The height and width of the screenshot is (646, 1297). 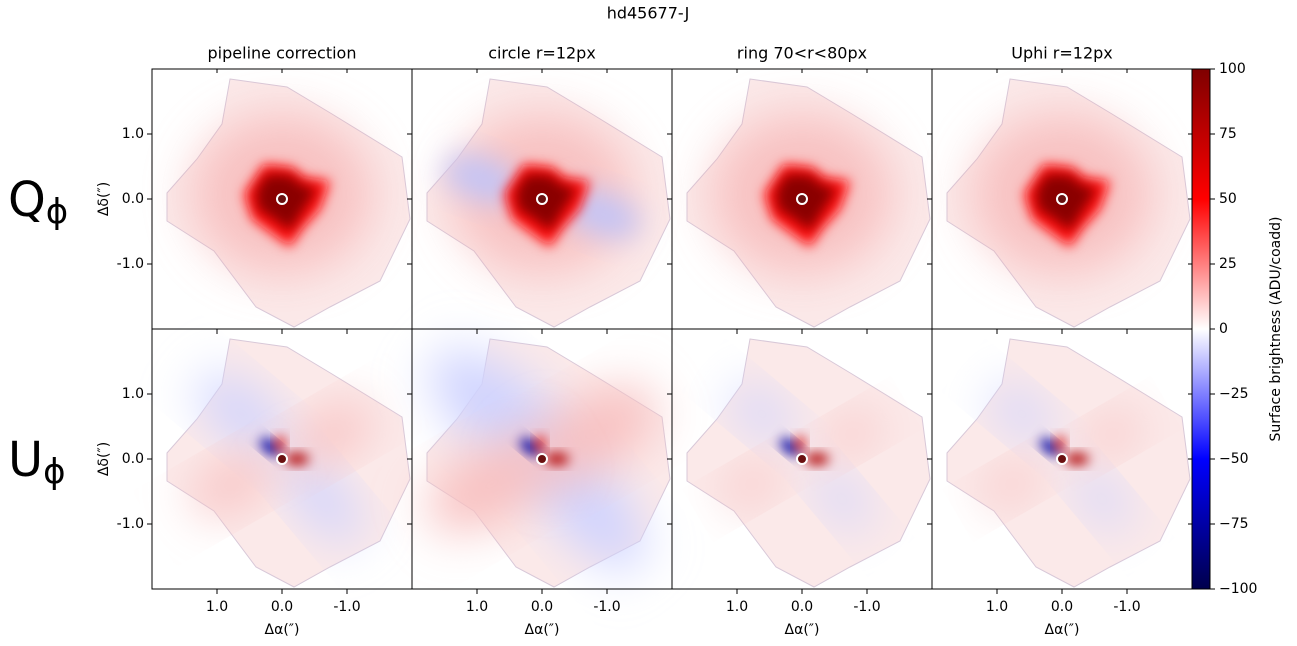 What do you see at coordinates (282, 53) in the screenshot?
I see `column-title: pipeline correction` at bounding box center [282, 53].